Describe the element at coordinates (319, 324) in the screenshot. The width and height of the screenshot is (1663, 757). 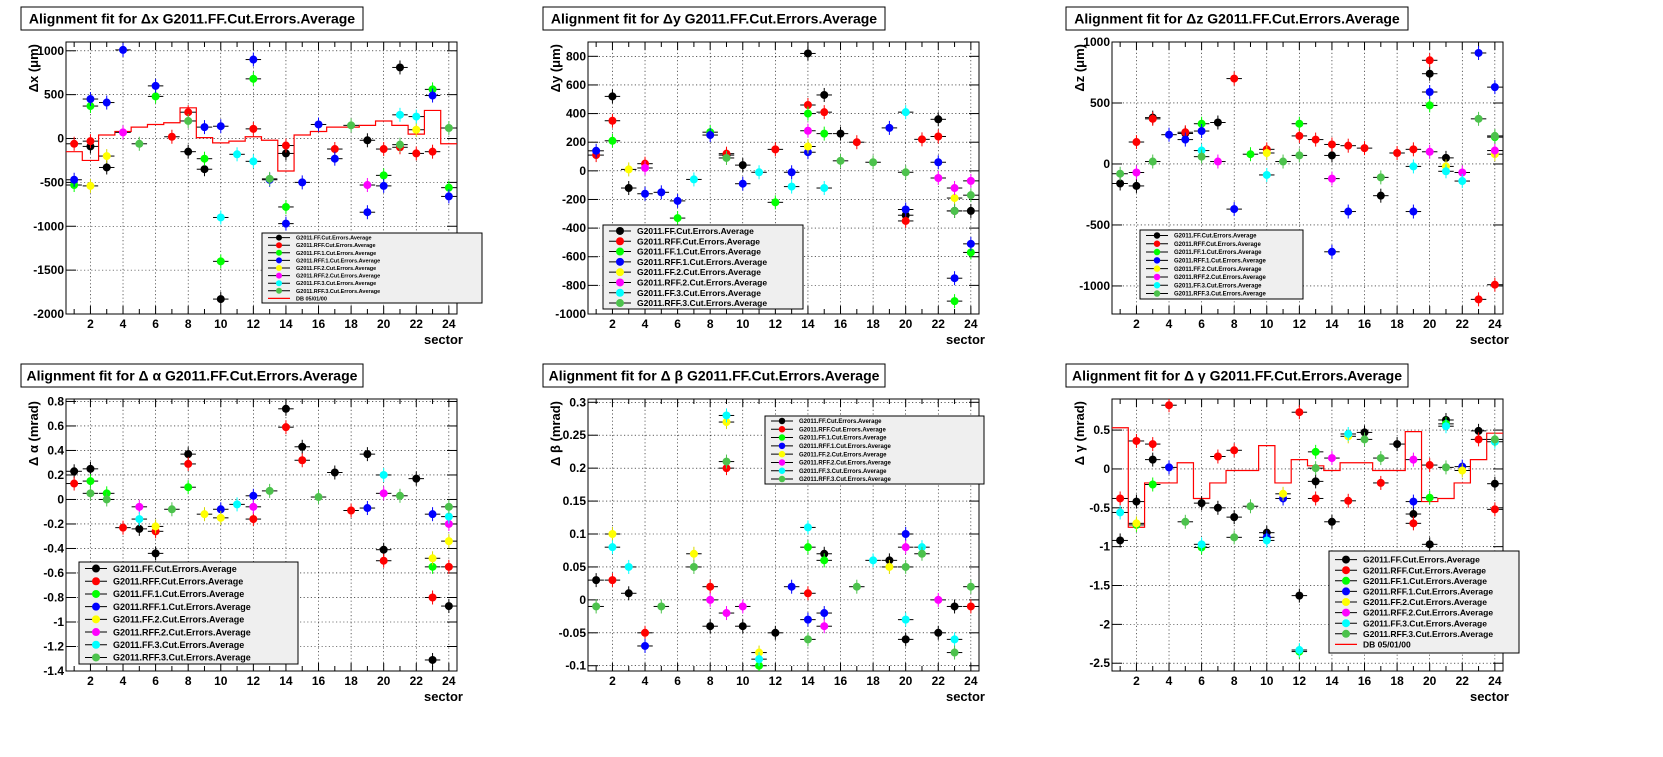
I see `x-tick-label: 16` at that location.